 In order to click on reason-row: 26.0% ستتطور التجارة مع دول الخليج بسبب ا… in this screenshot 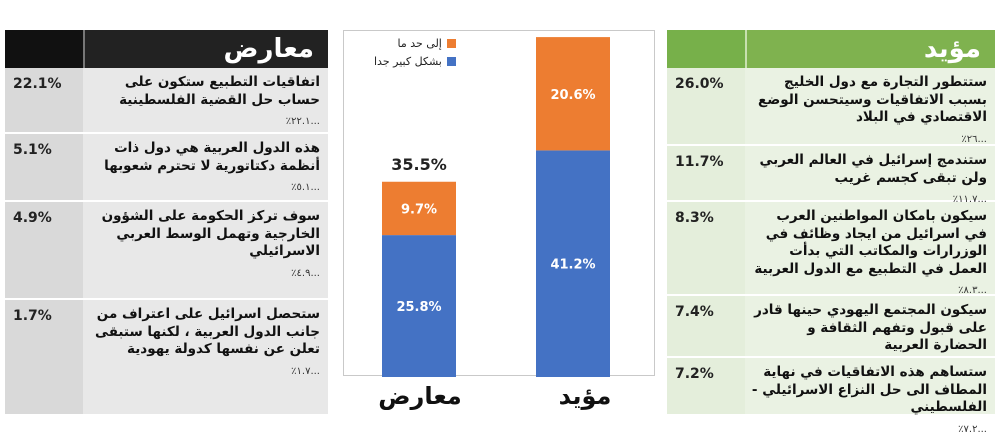, I will do `click(831, 107)`.